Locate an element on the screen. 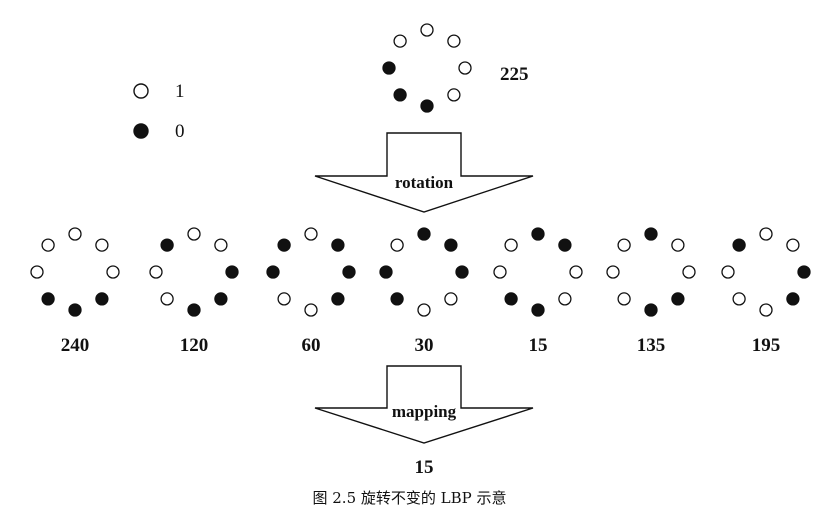 This screenshot has height=520, width=819. result-value: 15 is located at coordinates (424, 467).